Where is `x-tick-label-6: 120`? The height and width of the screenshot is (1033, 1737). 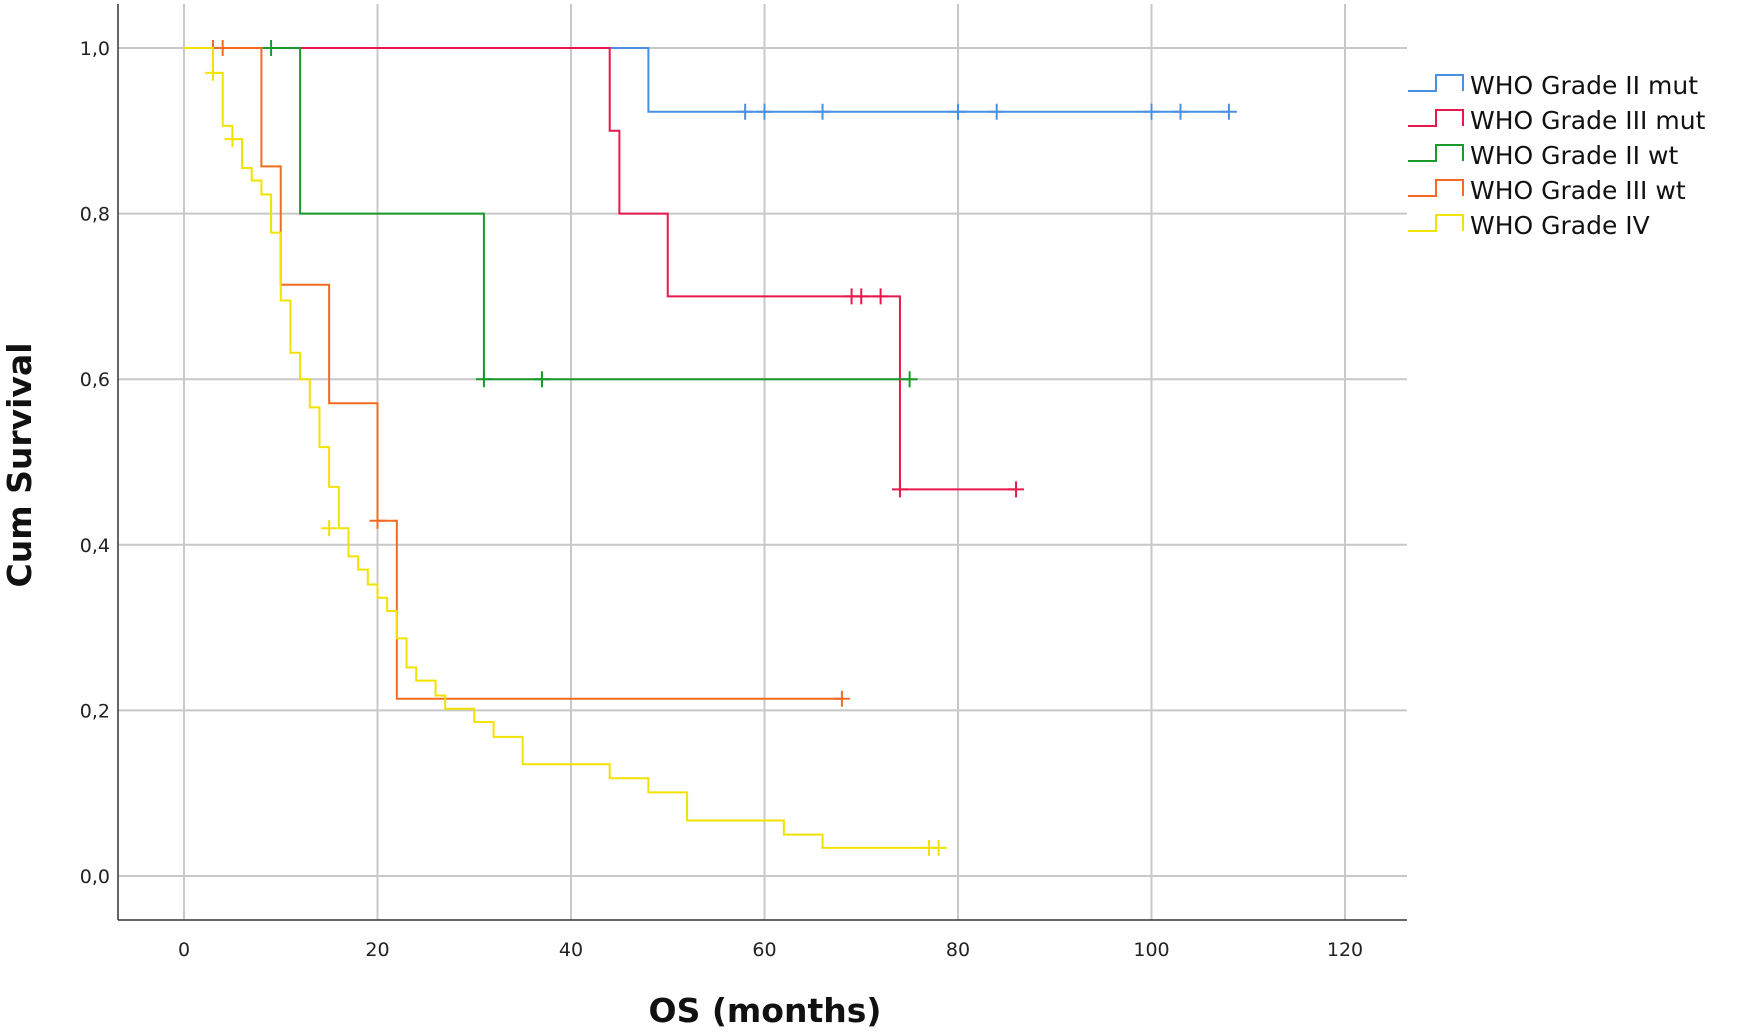
x-tick-label-6: 120 is located at coordinates (1345, 950).